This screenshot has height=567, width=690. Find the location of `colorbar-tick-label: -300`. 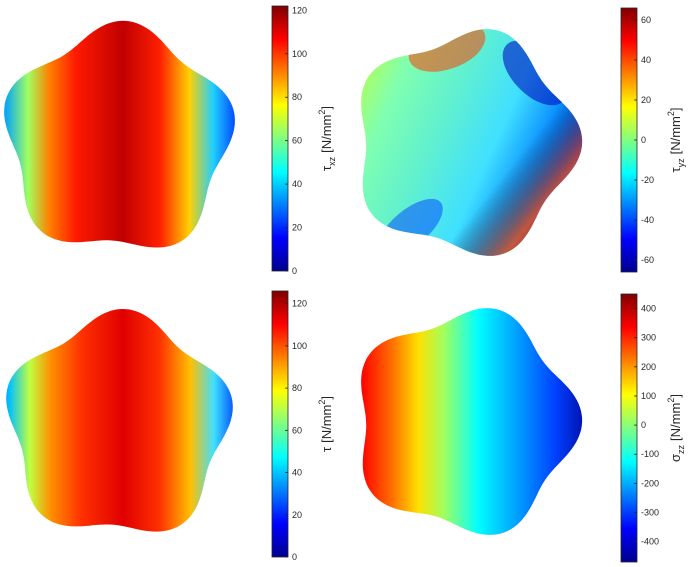

colorbar-tick-label: -300 is located at coordinates (650, 512).